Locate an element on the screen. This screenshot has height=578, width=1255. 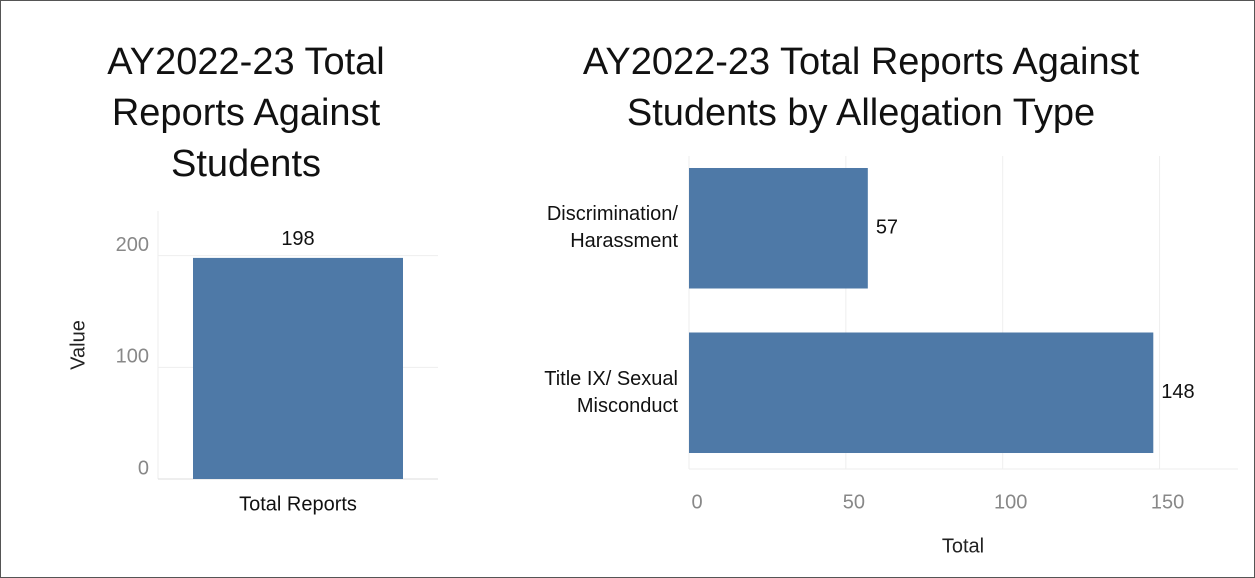
y-tick-label: 100 is located at coordinates (132, 357).